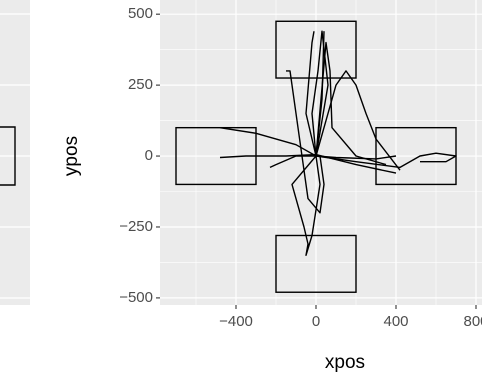 This screenshot has width=482, height=384. What do you see at coordinates (345, 362) in the screenshot?
I see `x-axis-title: xpos` at bounding box center [345, 362].